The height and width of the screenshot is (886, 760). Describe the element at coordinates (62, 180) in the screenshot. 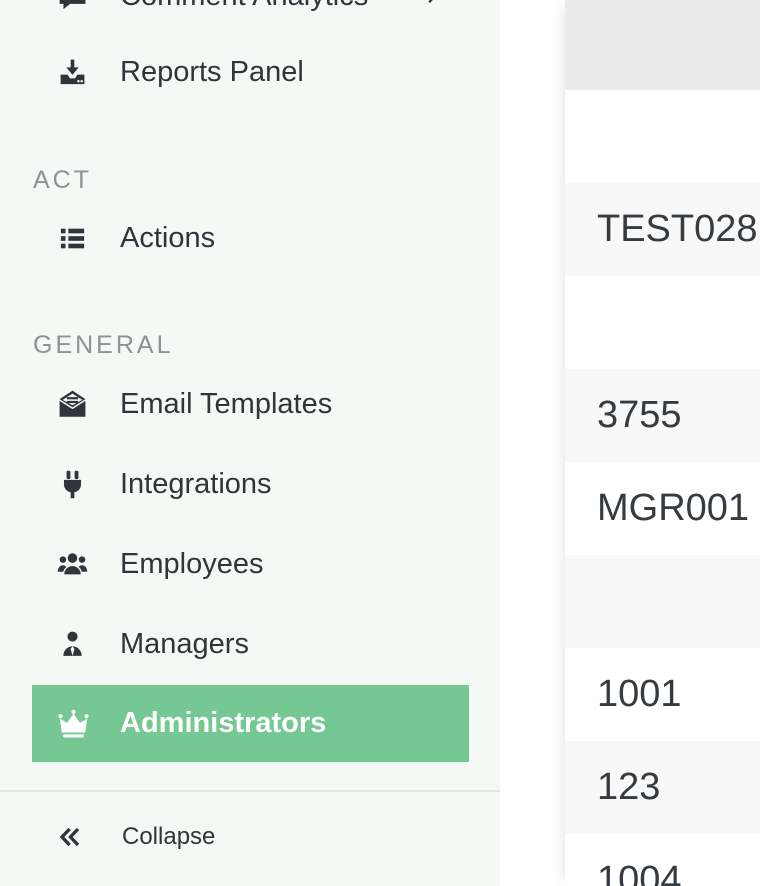

I see `sidebar-section-act: ACT` at that location.